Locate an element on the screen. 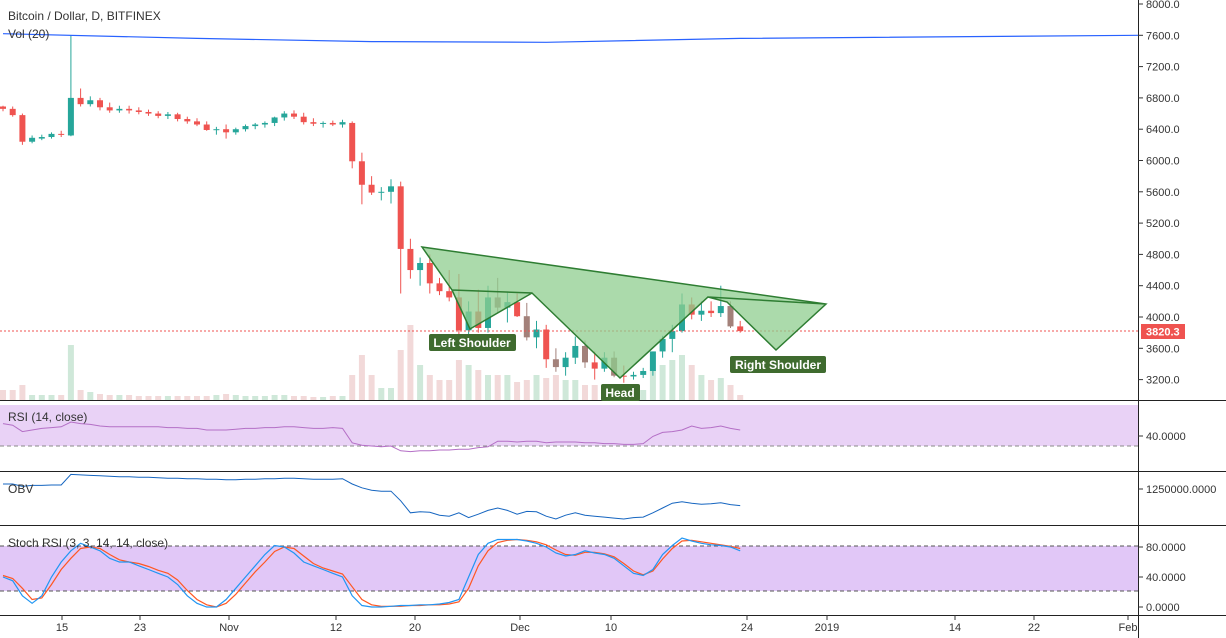  head-label: Head is located at coordinates (620, 392).